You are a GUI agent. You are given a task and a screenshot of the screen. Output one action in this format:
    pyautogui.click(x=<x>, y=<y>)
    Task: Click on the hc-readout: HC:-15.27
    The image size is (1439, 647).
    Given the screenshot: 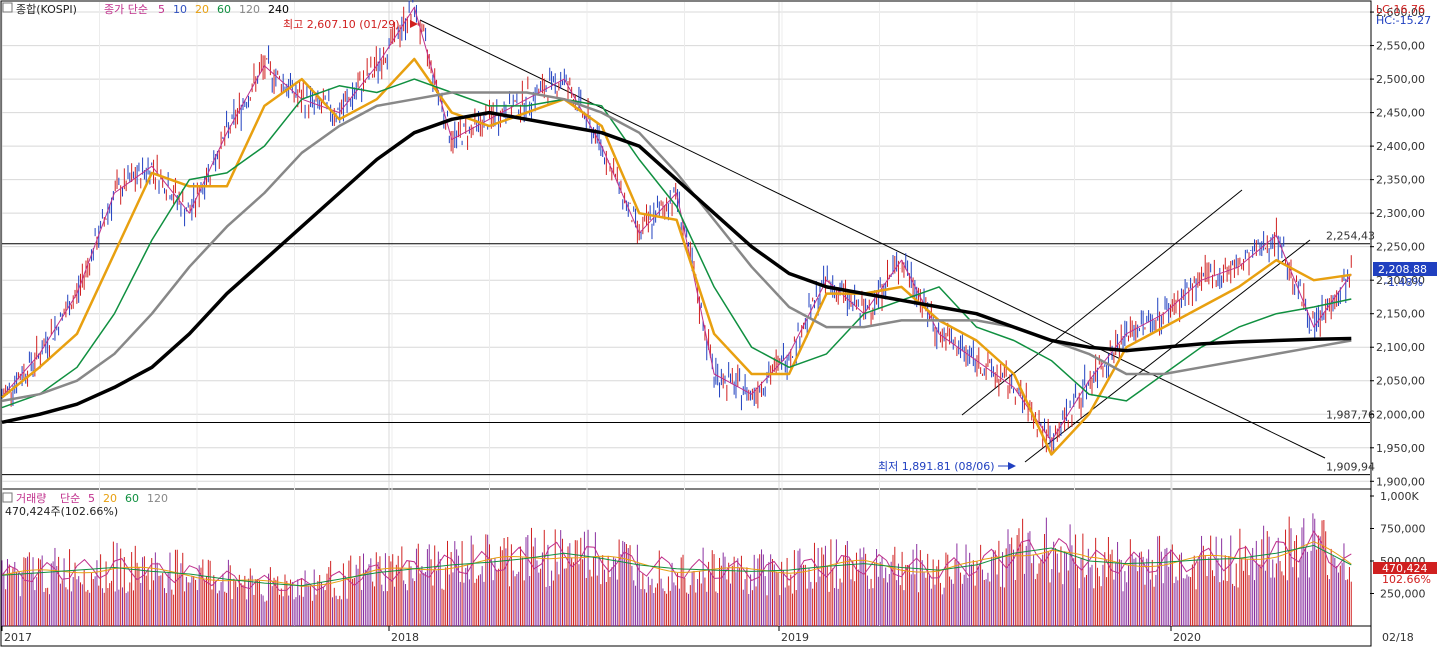 What is the action you would take?
    pyautogui.click(x=1403, y=20)
    